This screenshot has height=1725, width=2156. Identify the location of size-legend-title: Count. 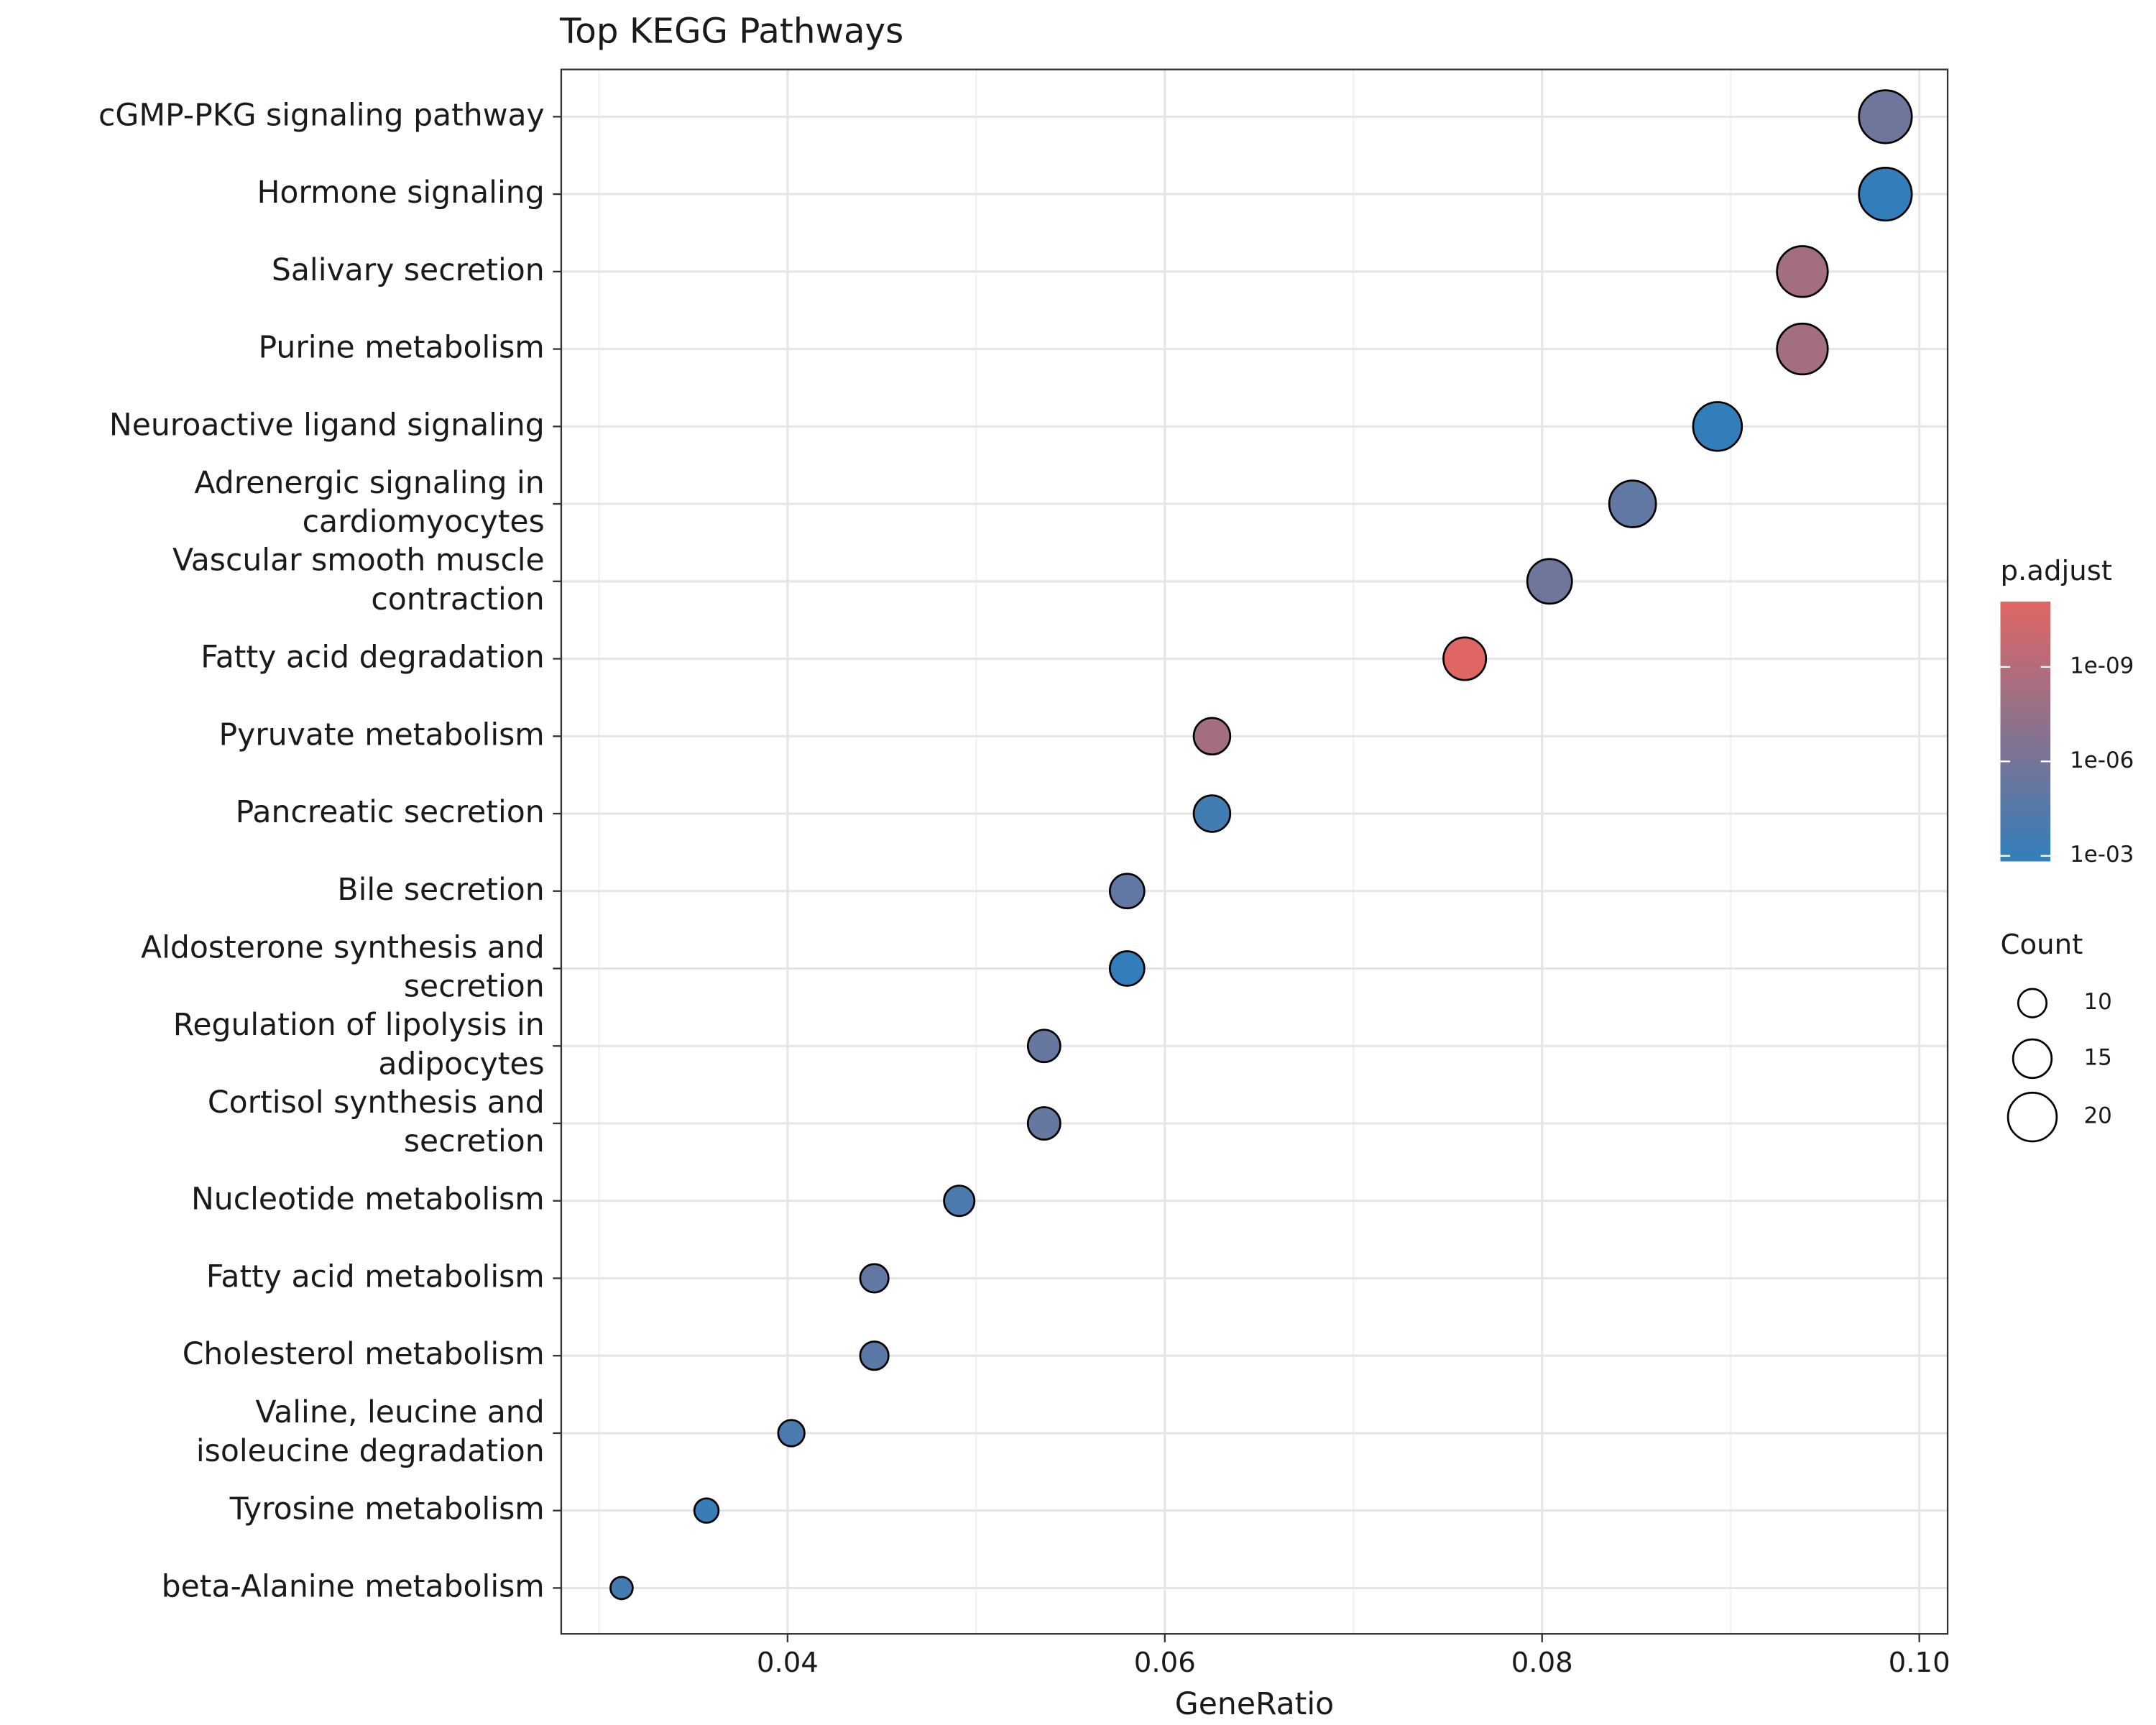
(2042, 945).